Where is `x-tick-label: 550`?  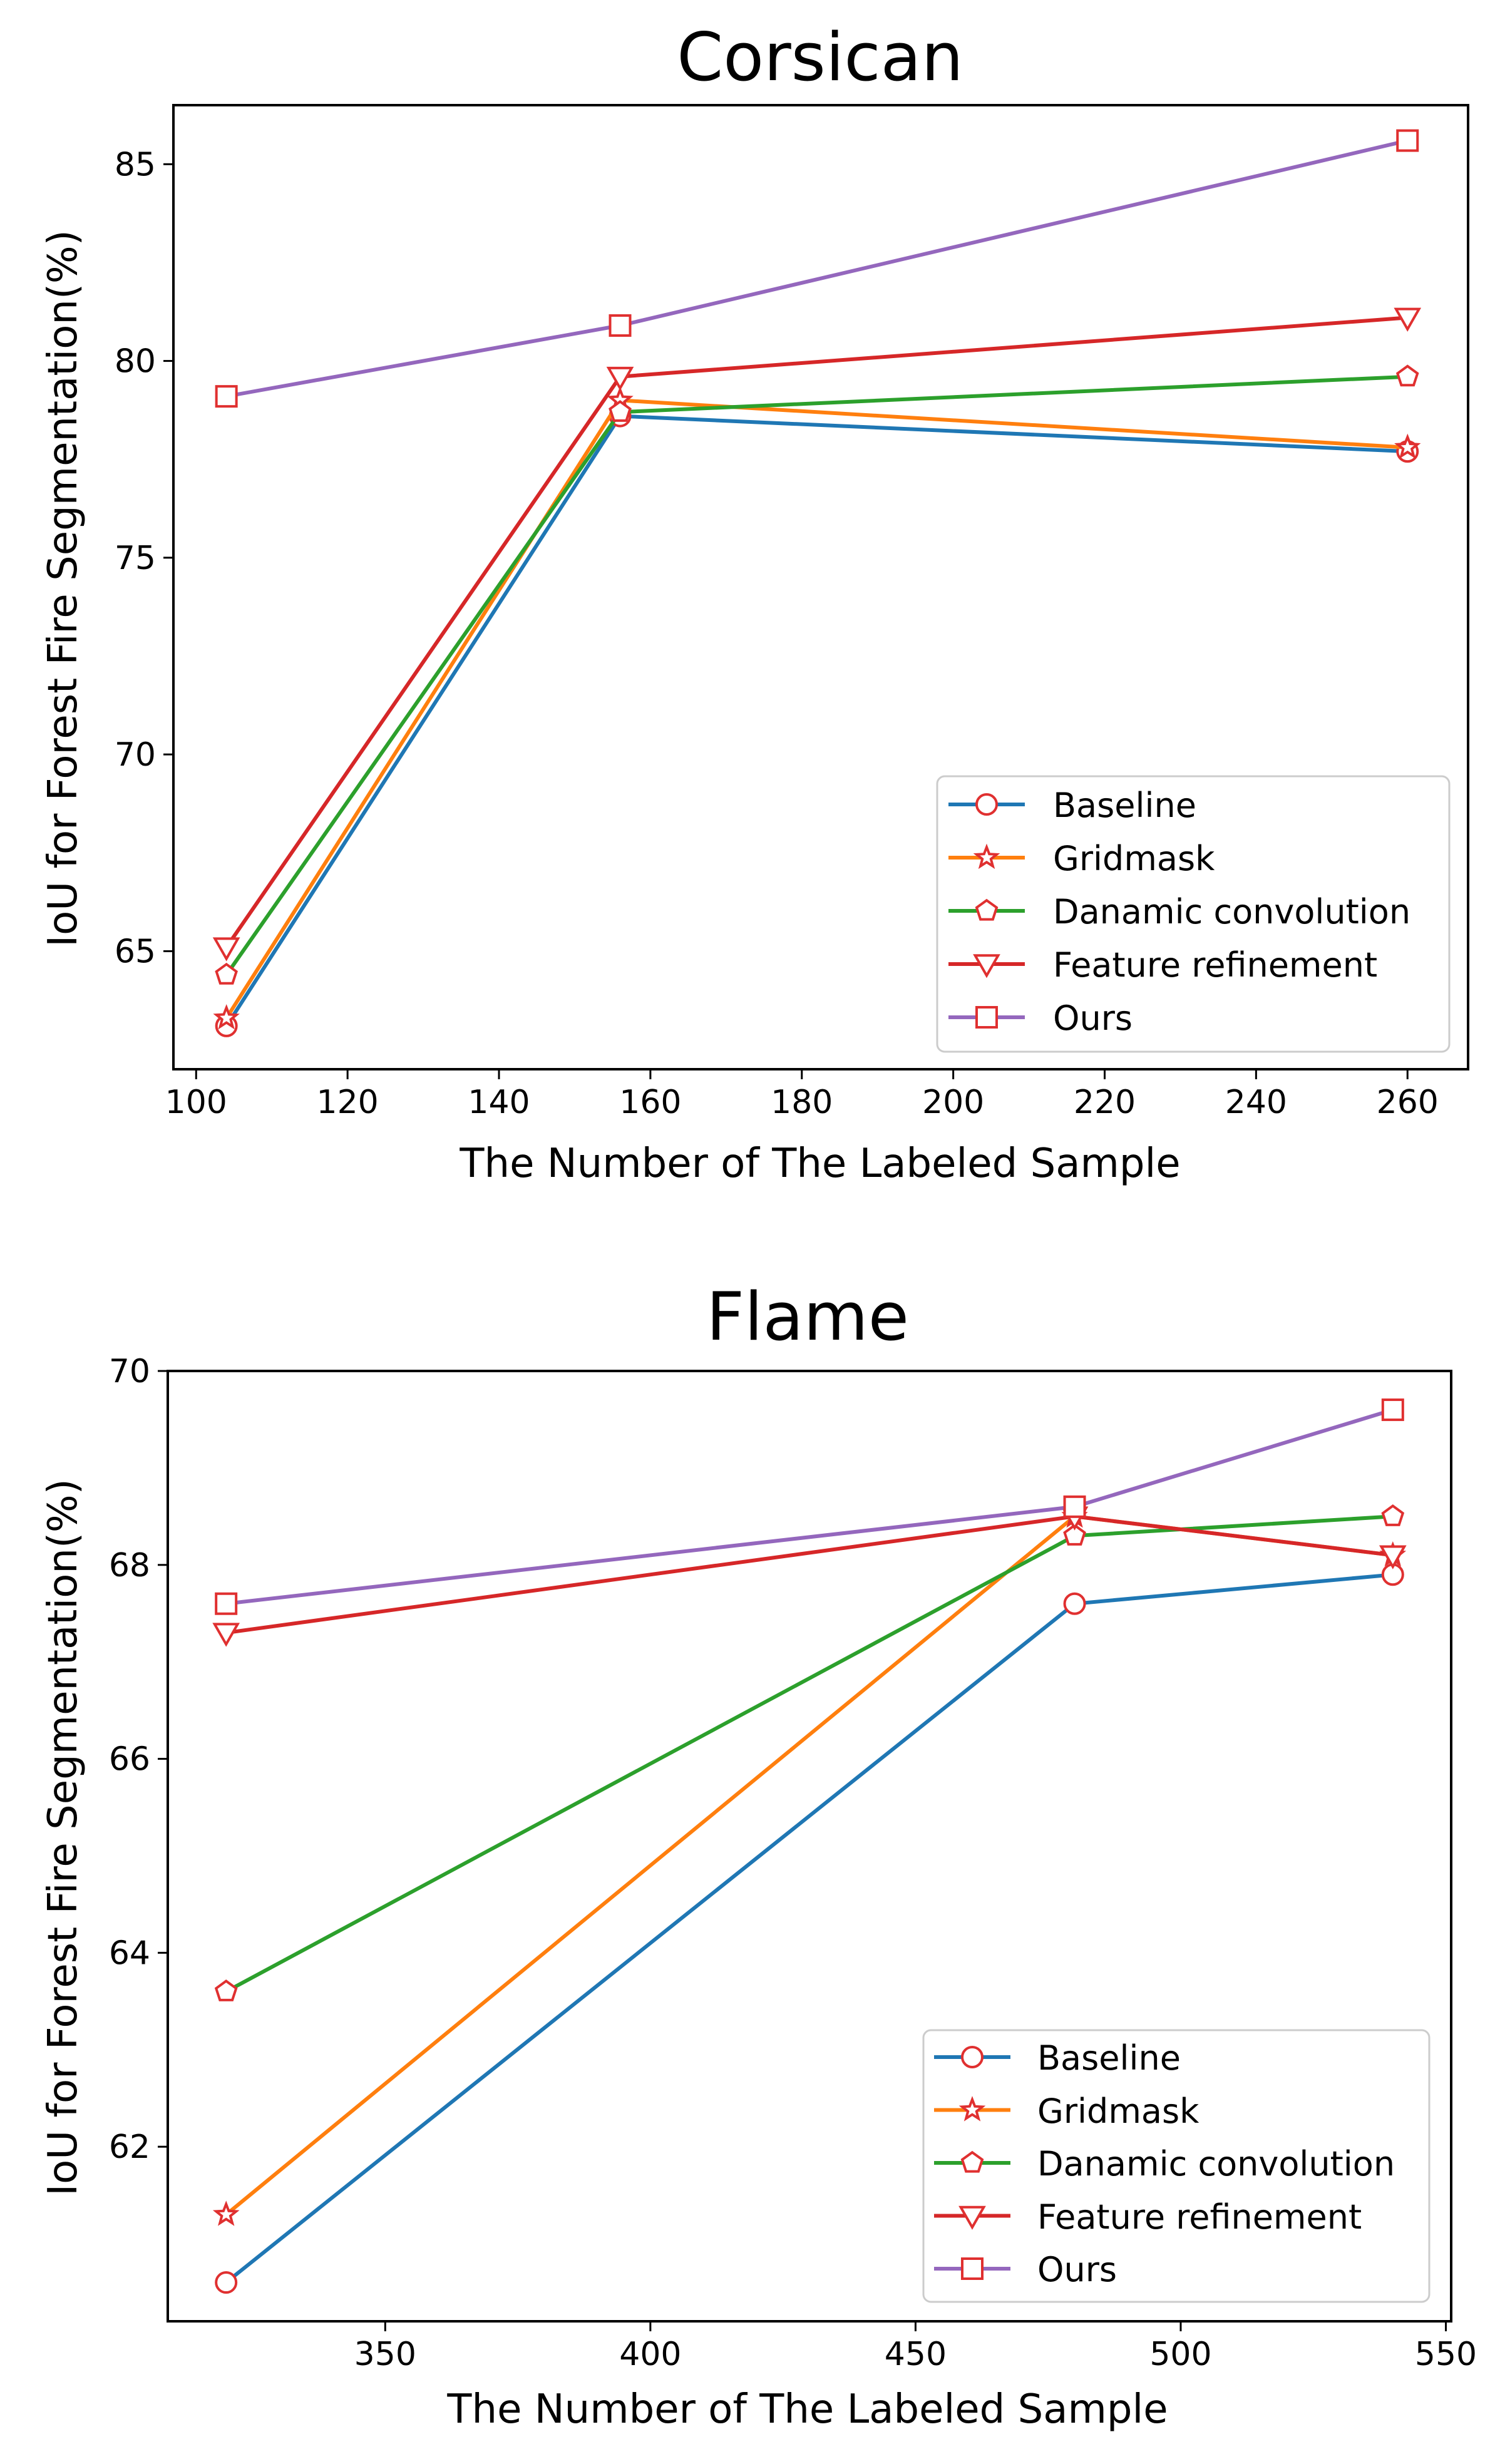 x-tick-label: 550 is located at coordinates (1446, 2354).